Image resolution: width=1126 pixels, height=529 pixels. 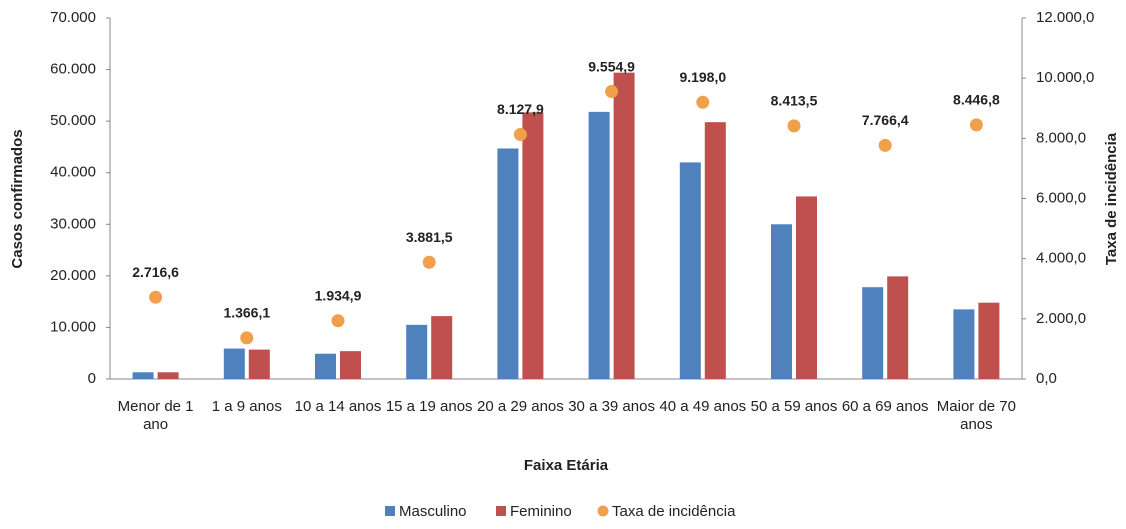 What do you see at coordinates (92, 378) in the screenshot?
I see `y-tick-label: 0` at bounding box center [92, 378].